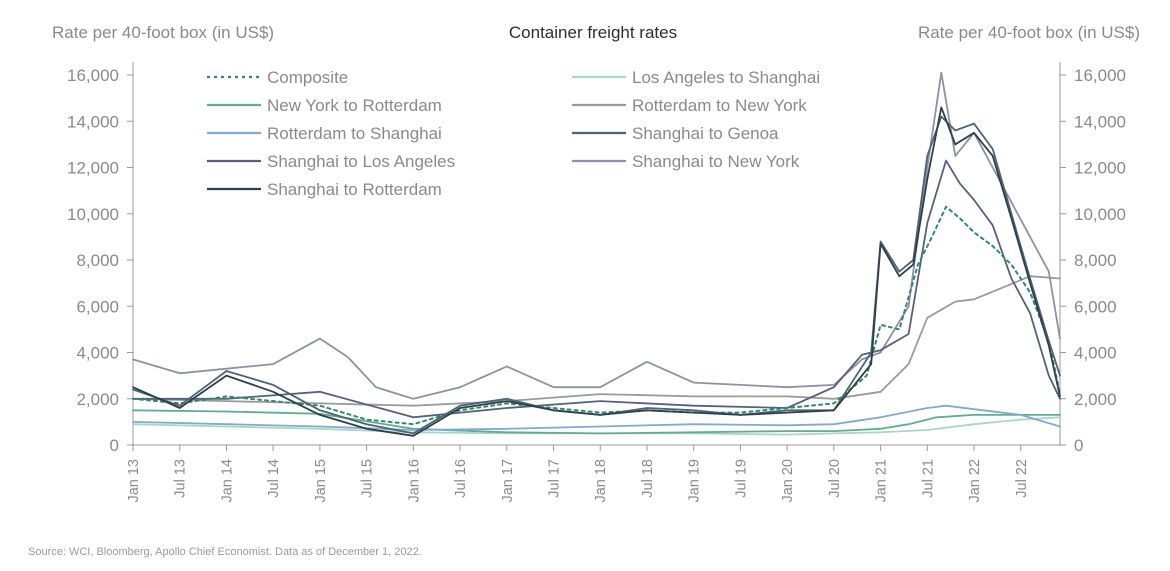 Image resolution: width=1170 pixels, height=571 pixels. I want to click on y-tick-label-left: 10,000, so click(93, 214).